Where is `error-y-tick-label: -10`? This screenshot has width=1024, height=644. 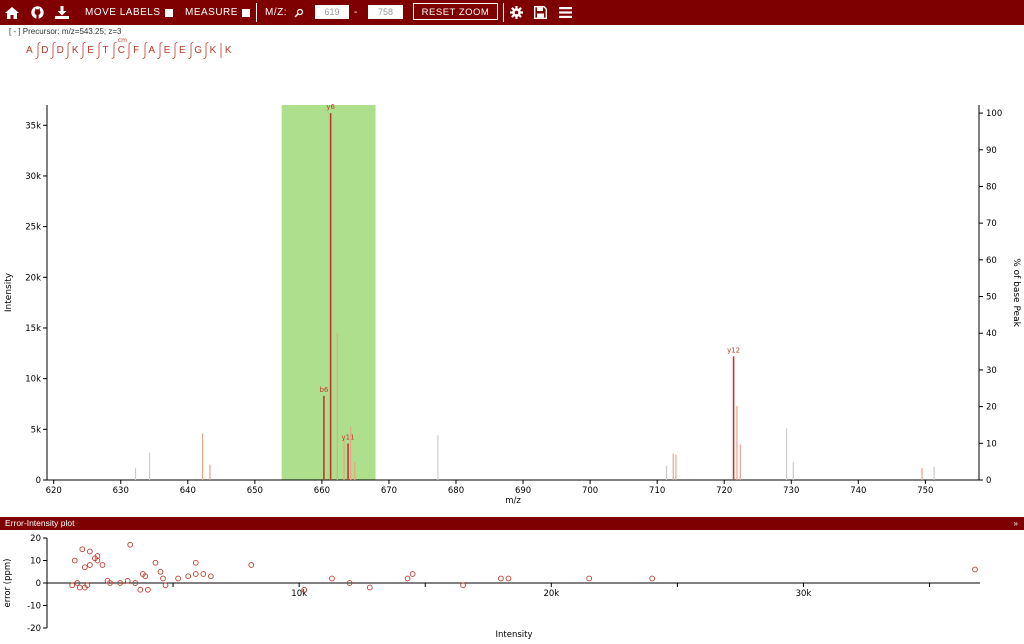
error-y-tick-label: -10 is located at coordinates (34, 607).